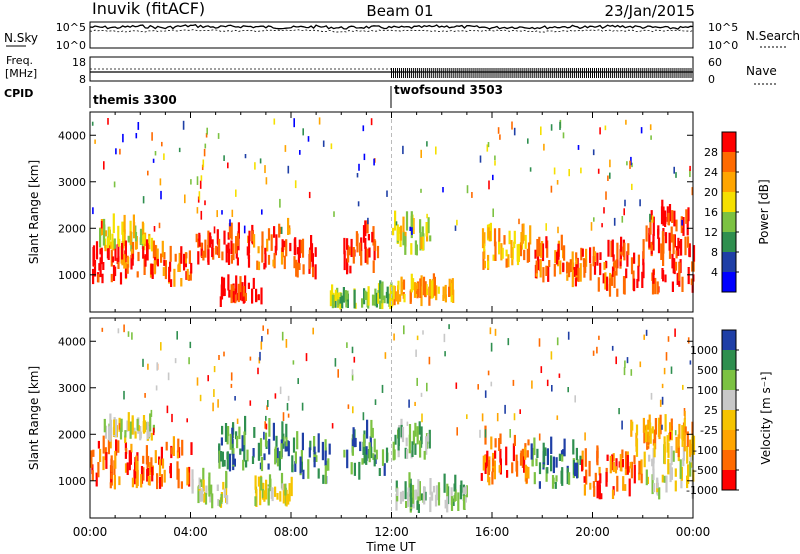 This screenshot has width=800, height=554. What do you see at coordinates (709, 430) in the screenshot?
I see `colorbar-tick-label: -25` at bounding box center [709, 430].